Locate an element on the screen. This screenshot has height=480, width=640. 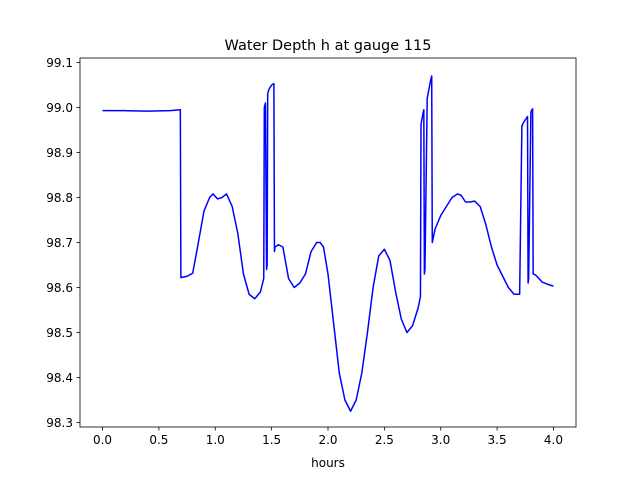
x-tick-label: 0.0 is located at coordinates (102, 440).